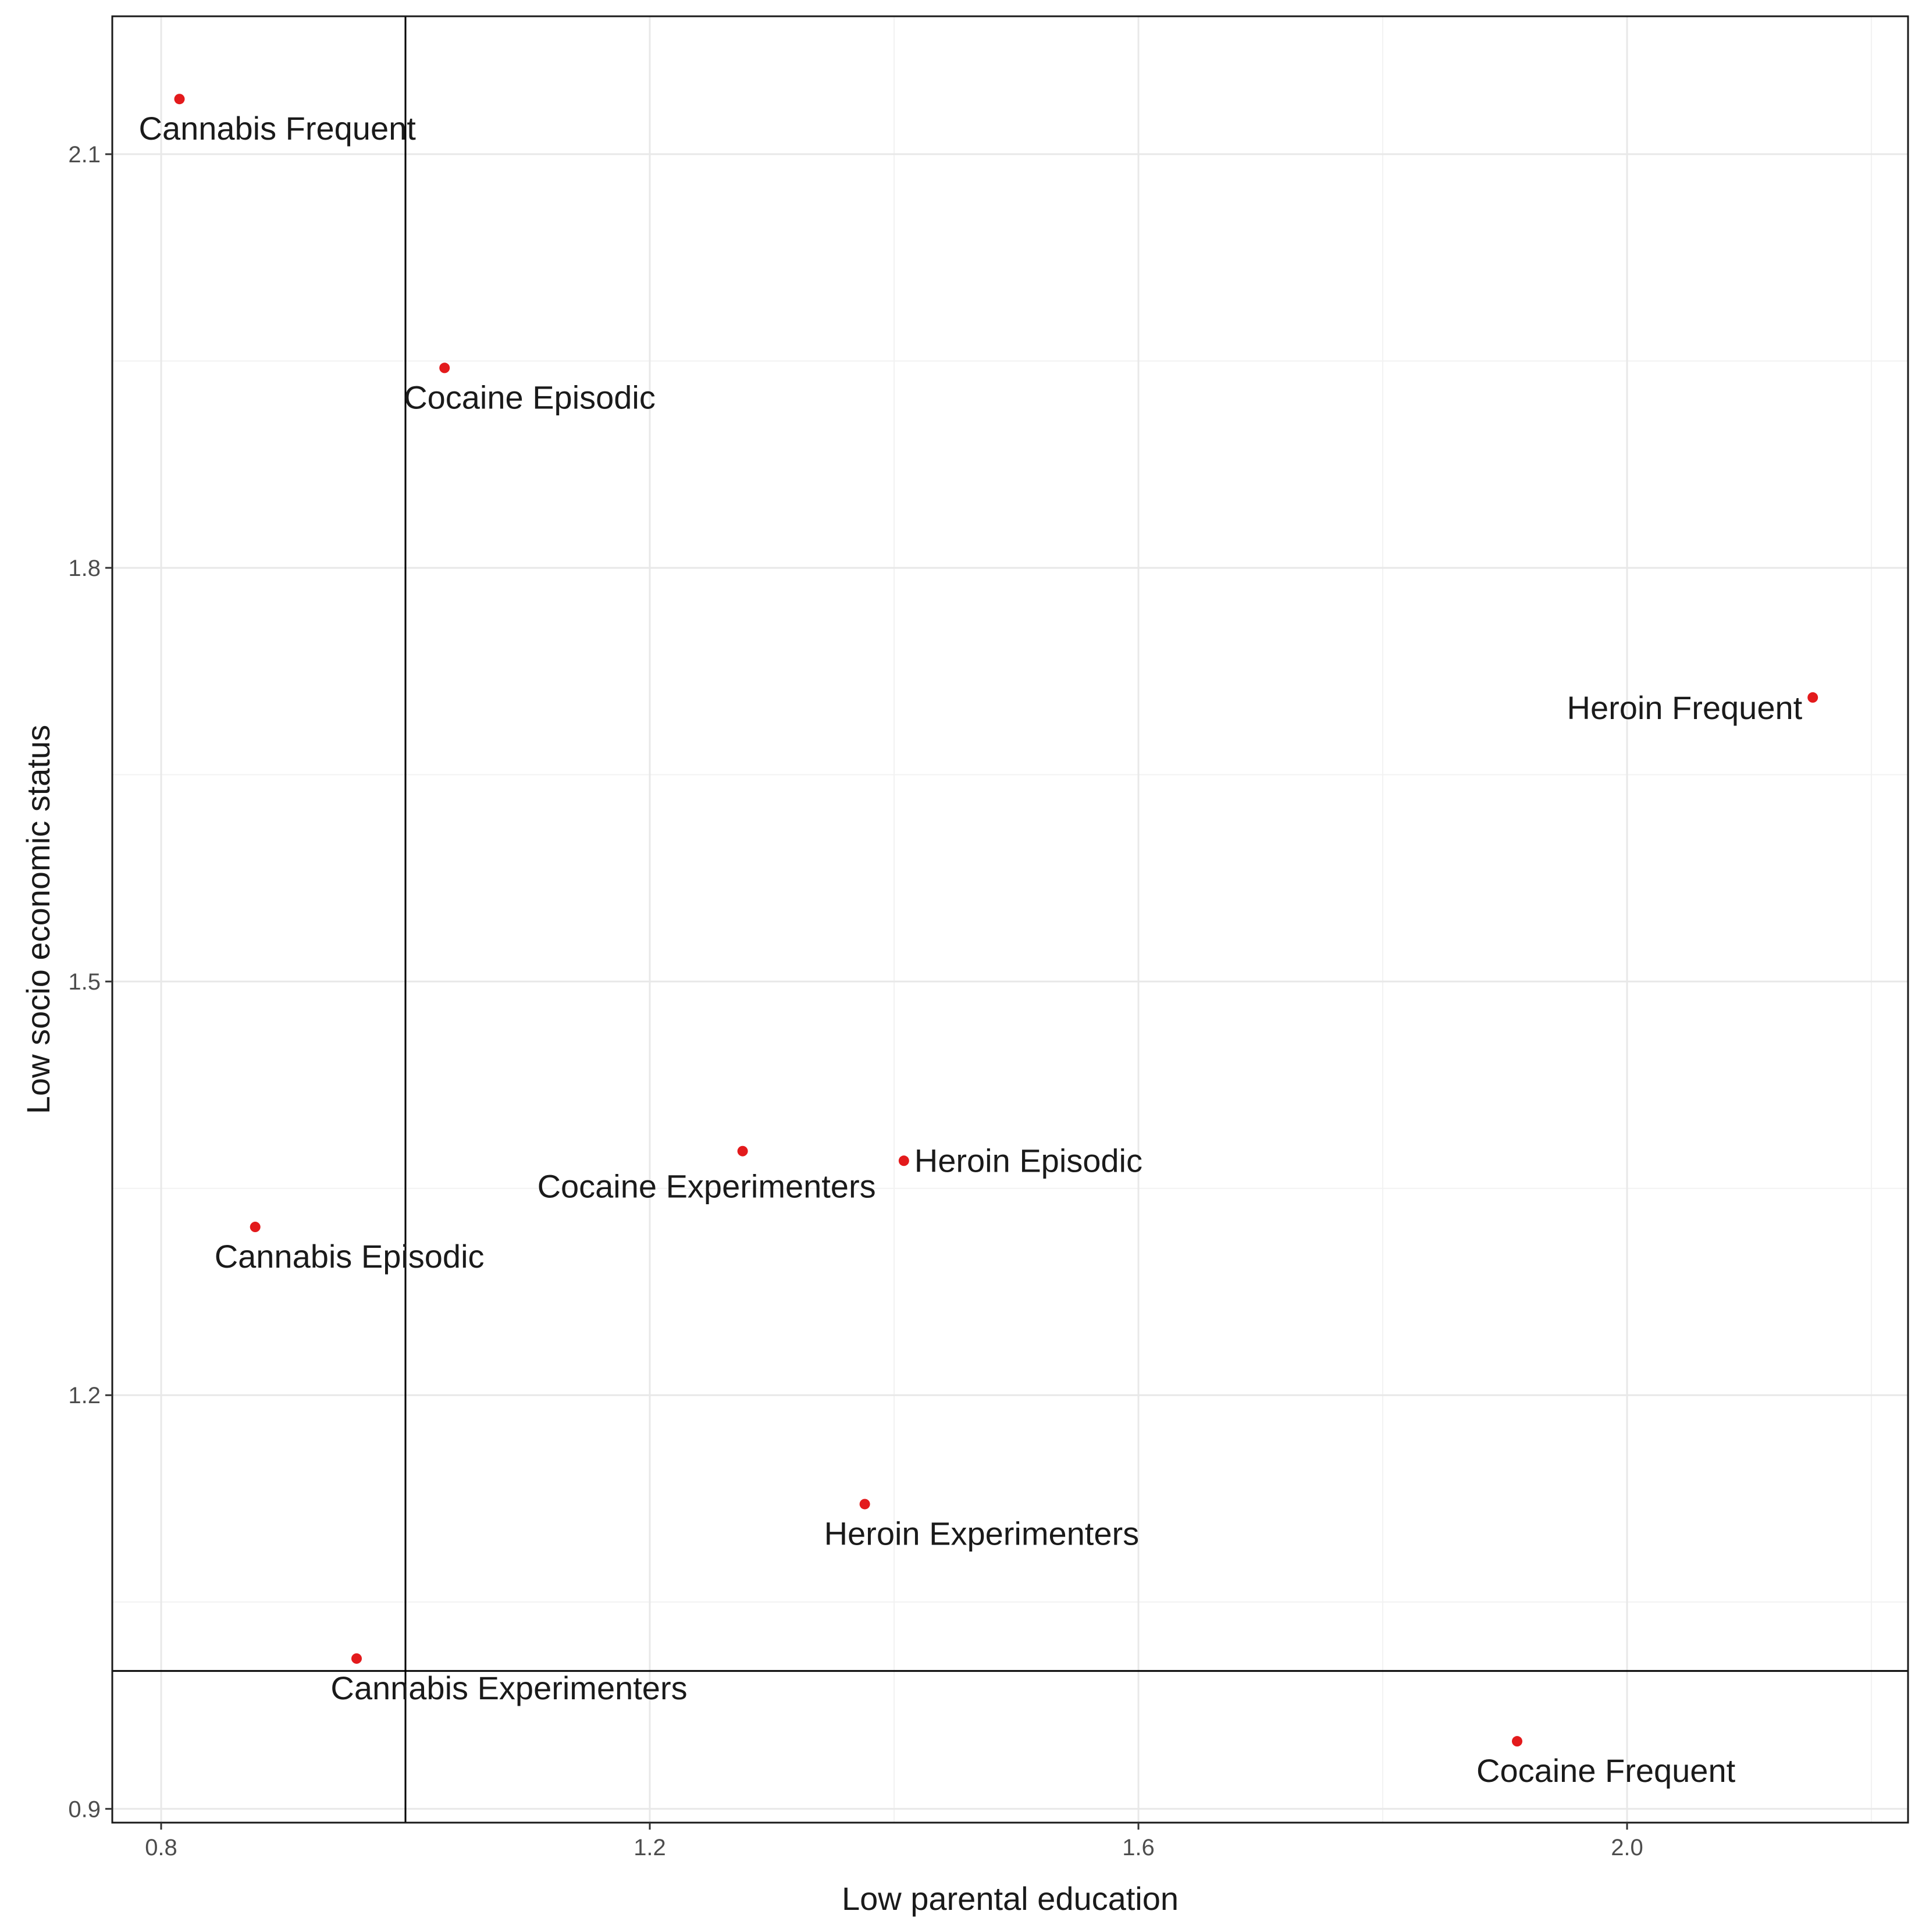 This screenshot has height=1932, width=1922. I want to click on y-tick-label: 1.5, so click(84, 982).